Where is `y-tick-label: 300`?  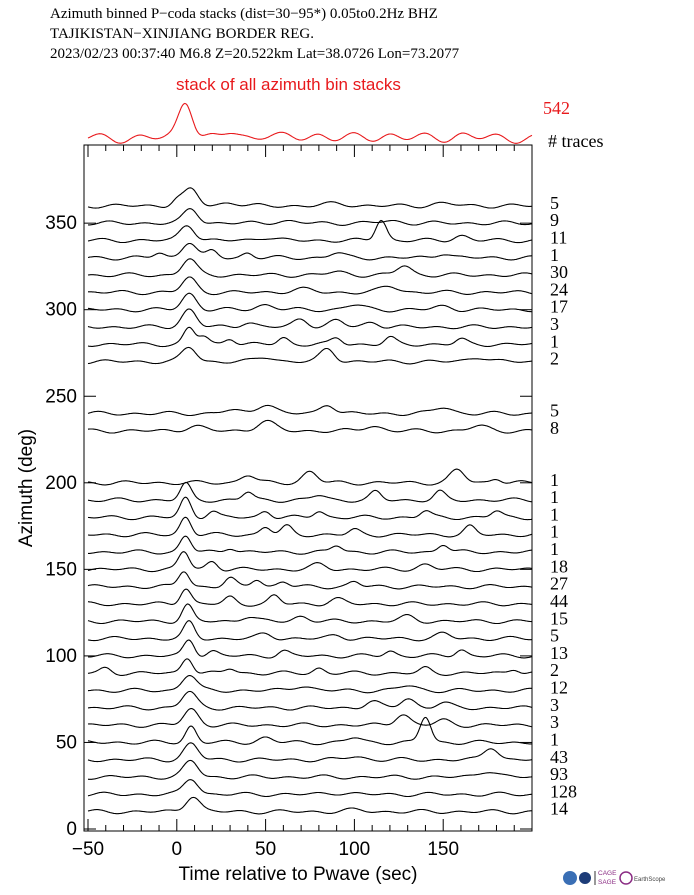 y-tick-label: 300 is located at coordinates (61, 310).